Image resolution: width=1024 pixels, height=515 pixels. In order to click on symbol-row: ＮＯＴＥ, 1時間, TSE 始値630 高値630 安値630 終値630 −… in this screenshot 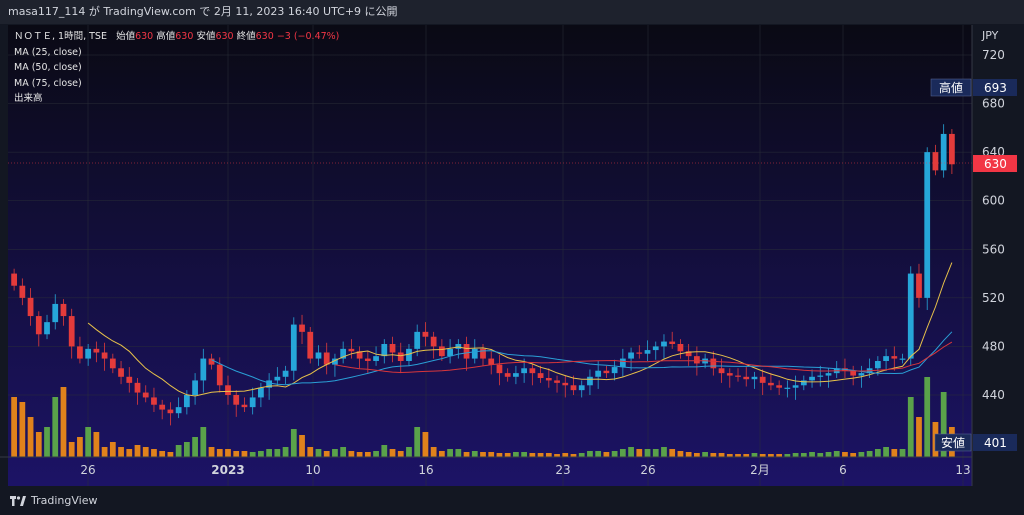, I will do `click(176, 37)`.